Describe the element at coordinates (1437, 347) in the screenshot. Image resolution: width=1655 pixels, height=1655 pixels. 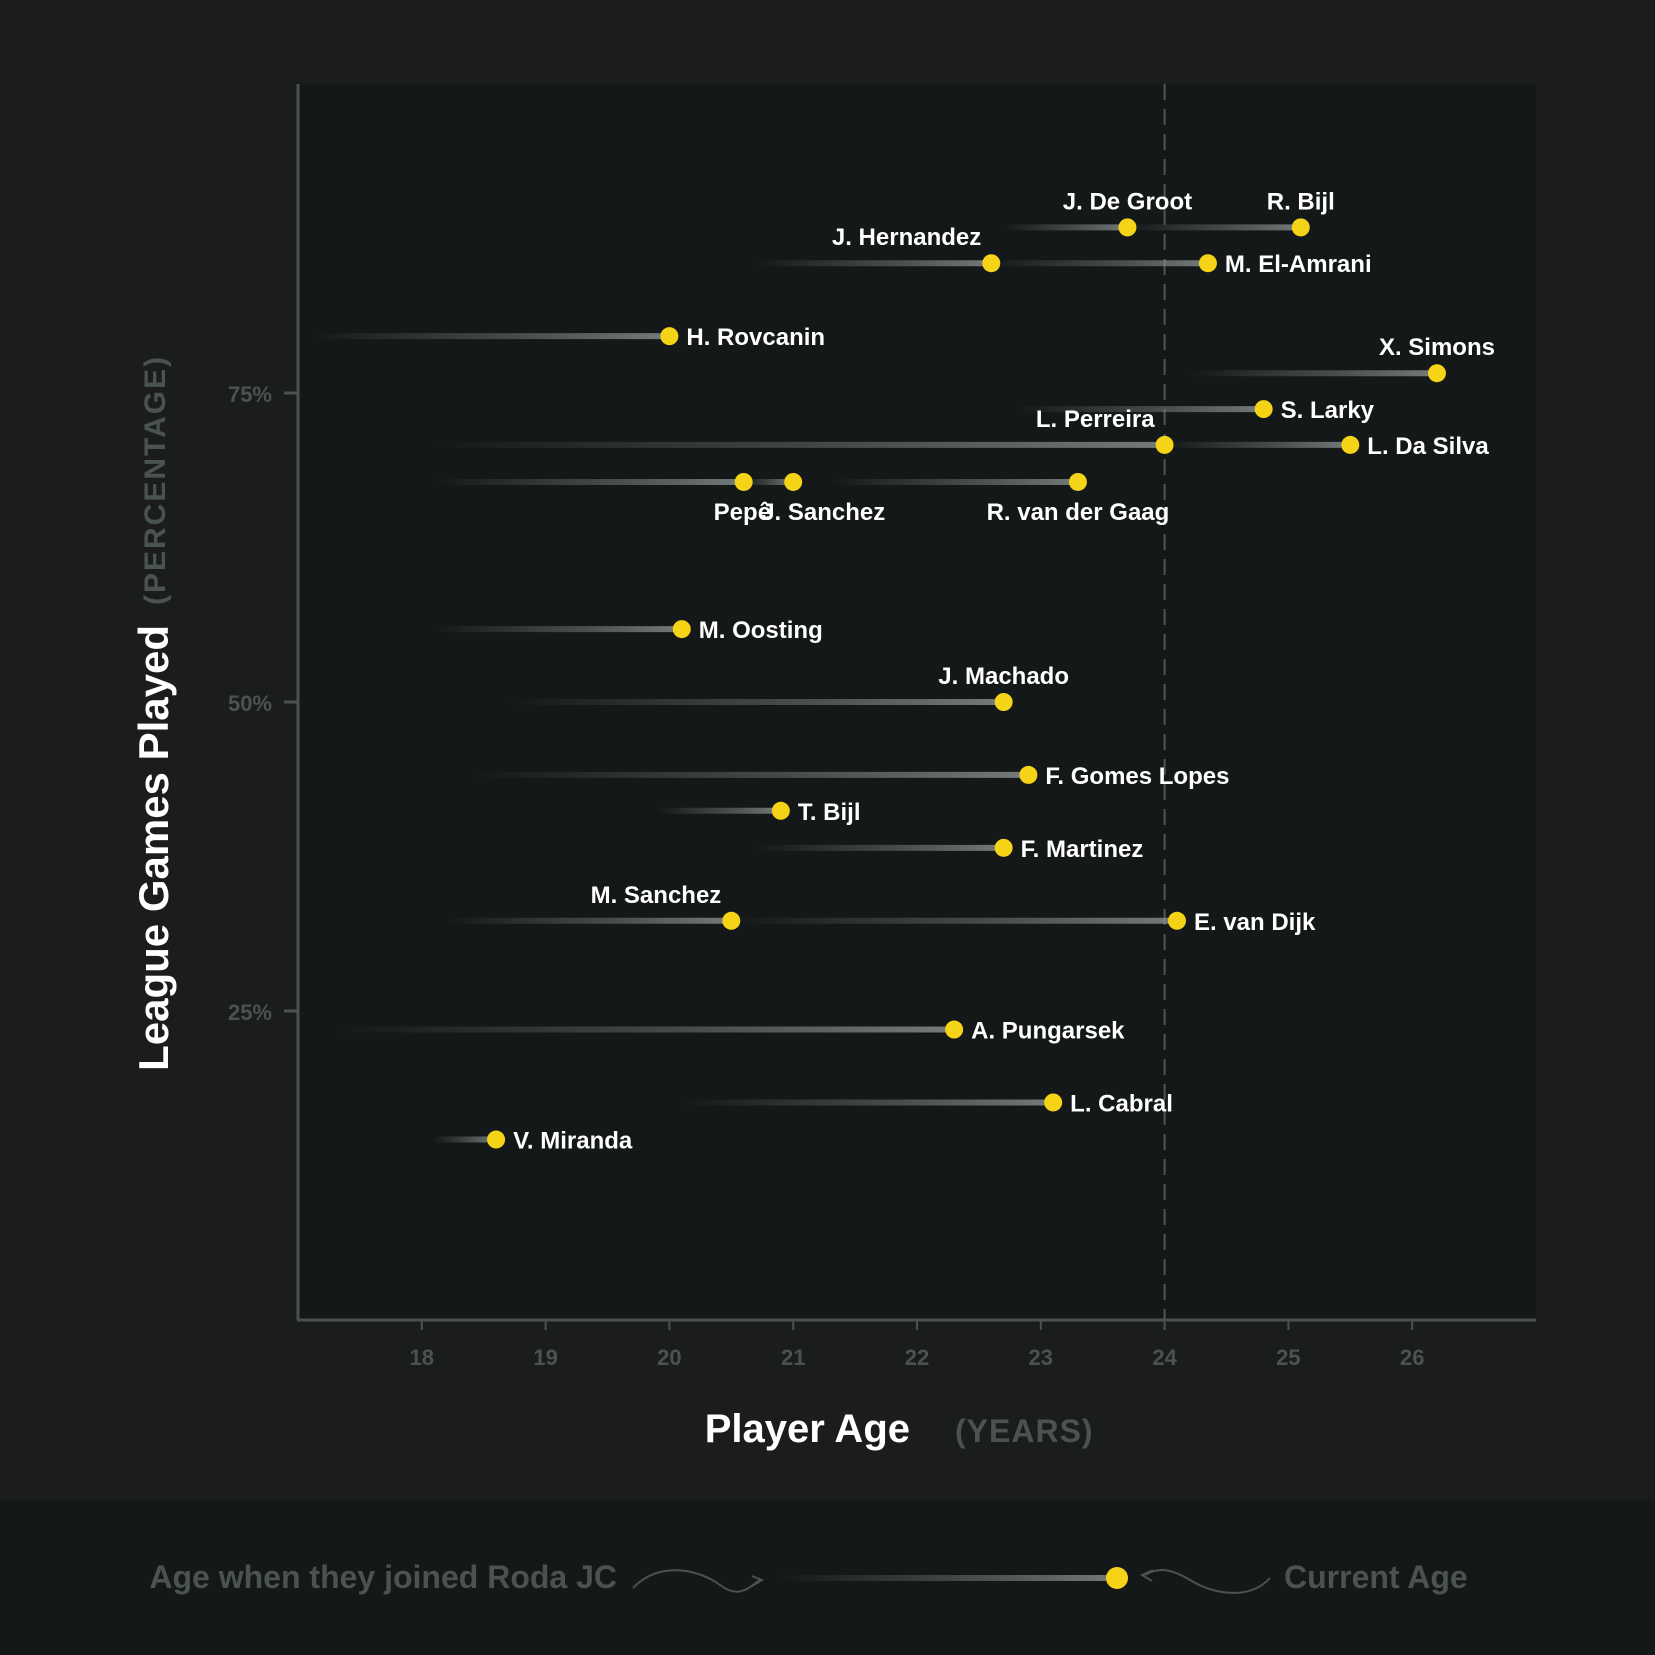
I see `player-label: X. Simons` at that location.